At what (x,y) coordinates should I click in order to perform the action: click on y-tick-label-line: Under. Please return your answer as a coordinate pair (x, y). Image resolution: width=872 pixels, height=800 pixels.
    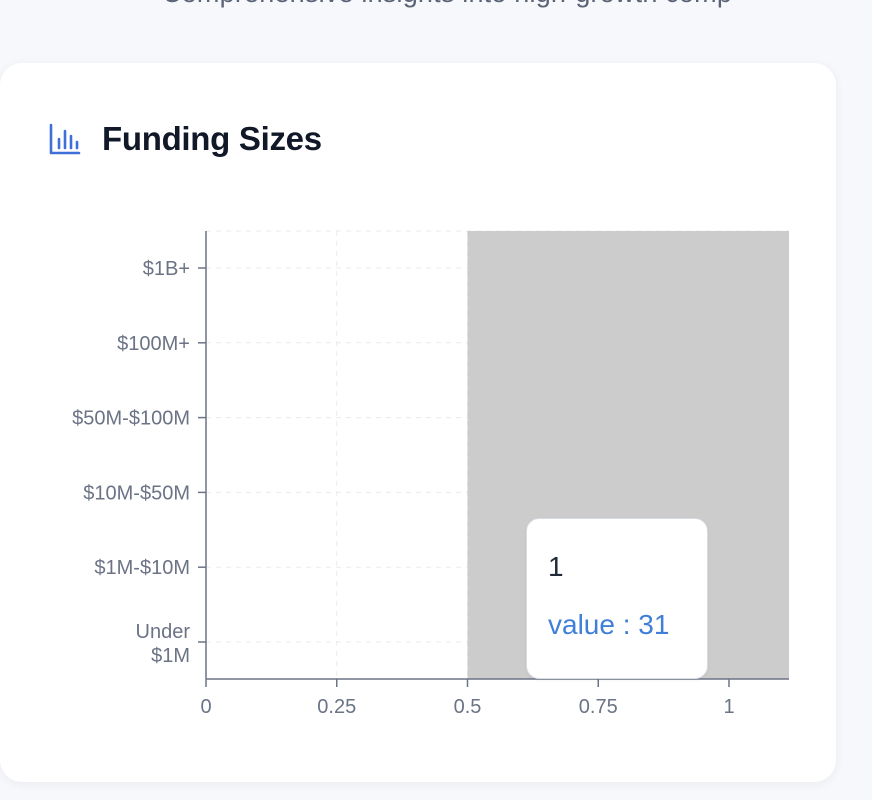
    Looking at the image, I should click on (163, 632).